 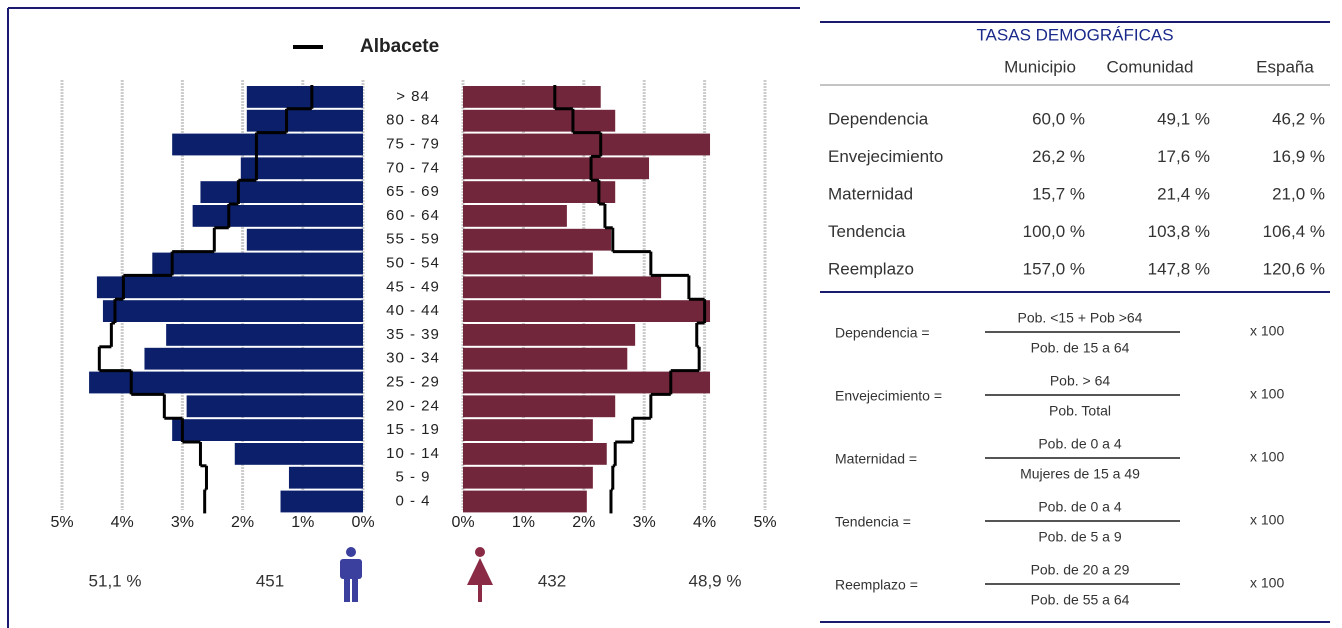 I want to click on x-tick-label: 1%, so click(x=302, y=522).